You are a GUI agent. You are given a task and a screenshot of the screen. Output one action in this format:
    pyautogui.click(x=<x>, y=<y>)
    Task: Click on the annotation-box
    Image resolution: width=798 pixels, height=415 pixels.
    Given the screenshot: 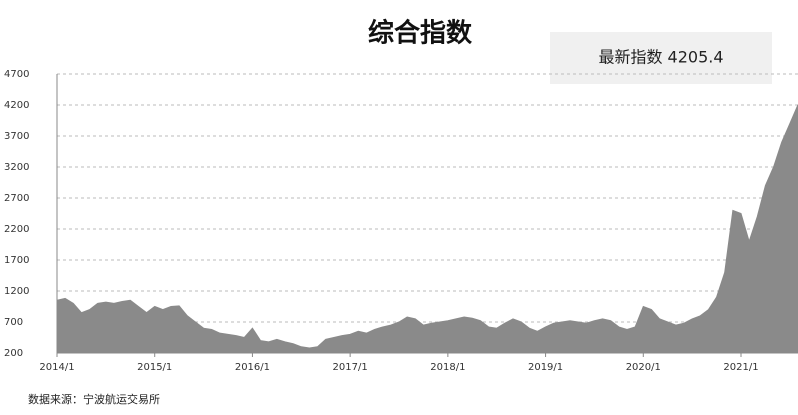 What is the action you would take?
    pyautogui.click(x=661, y=58)
    